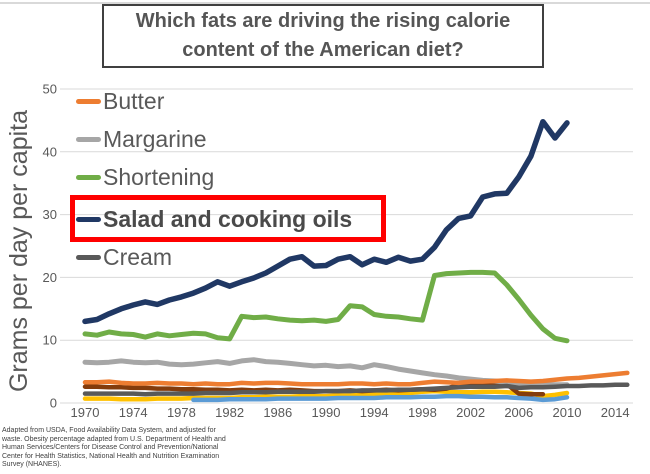 The height and width of the screenshot is (474, 650). Describe the element at coordinates (181, 412) in the screenshot. I see `x-tick-1978: 1978` at that location.